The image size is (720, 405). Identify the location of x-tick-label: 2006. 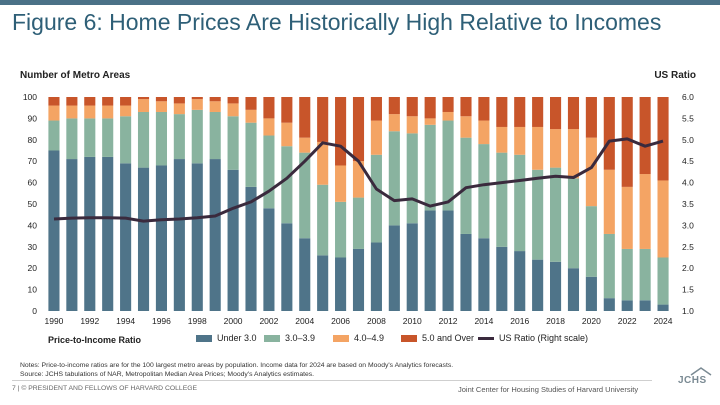
(340, 321).